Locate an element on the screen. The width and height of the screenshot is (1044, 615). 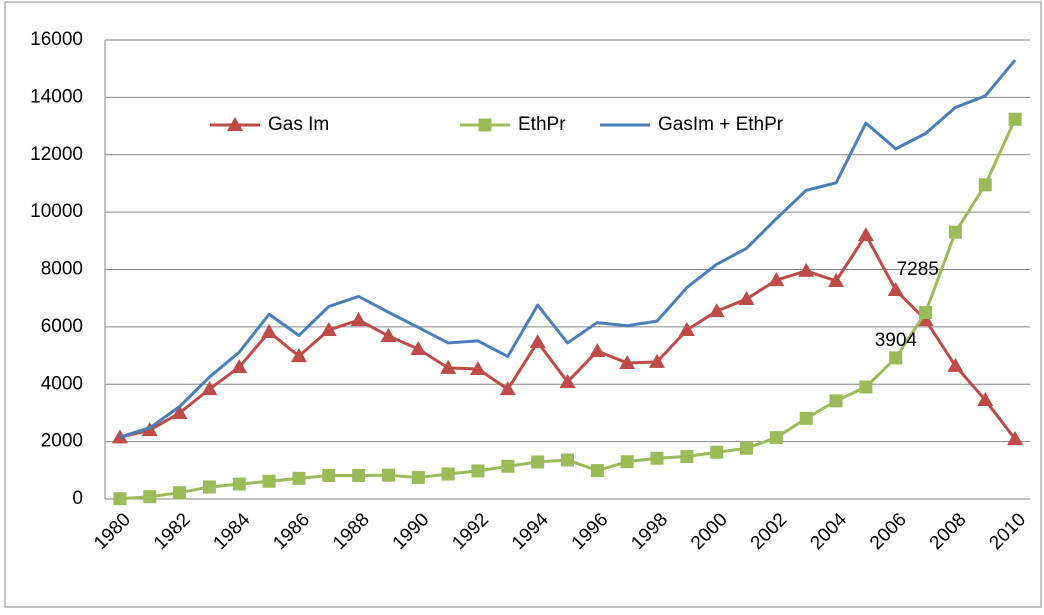
y-tick-label: 14000 is located at coordinates (56, 96).